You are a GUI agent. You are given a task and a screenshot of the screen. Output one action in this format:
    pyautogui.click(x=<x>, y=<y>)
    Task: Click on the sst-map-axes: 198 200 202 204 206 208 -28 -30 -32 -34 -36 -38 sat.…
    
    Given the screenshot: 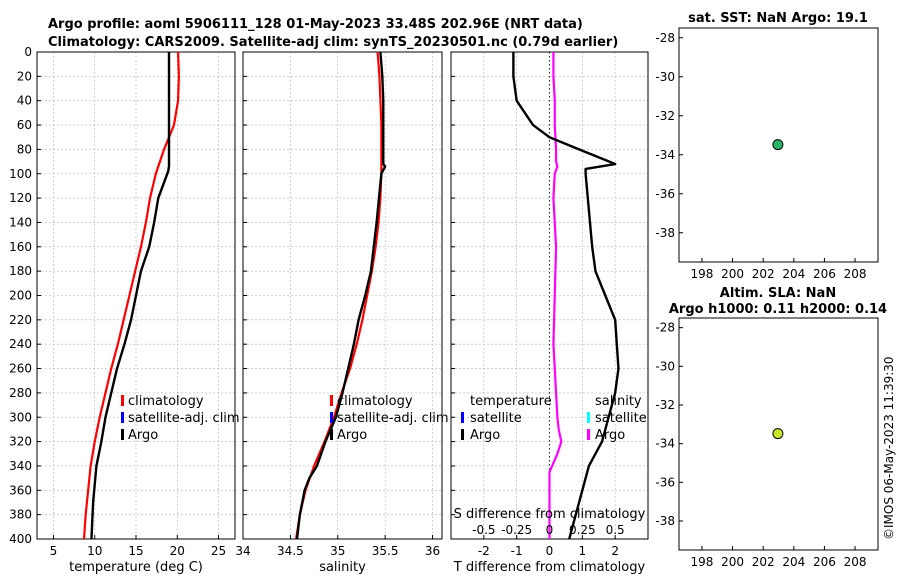 What is the action you would take?
    pyautogui.click(x=767, y=146)
    